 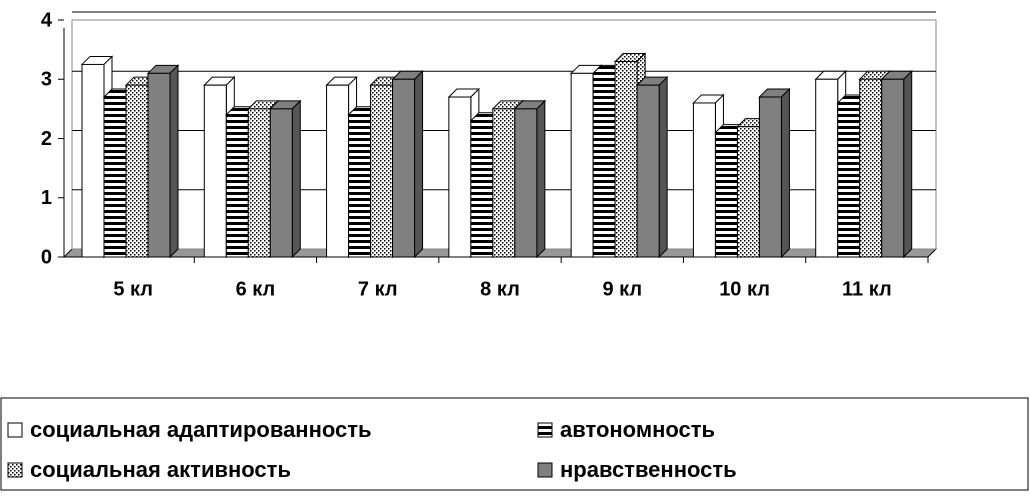 I want to click on legend-label: социальная адаптированность, so click(x=201, y=429).